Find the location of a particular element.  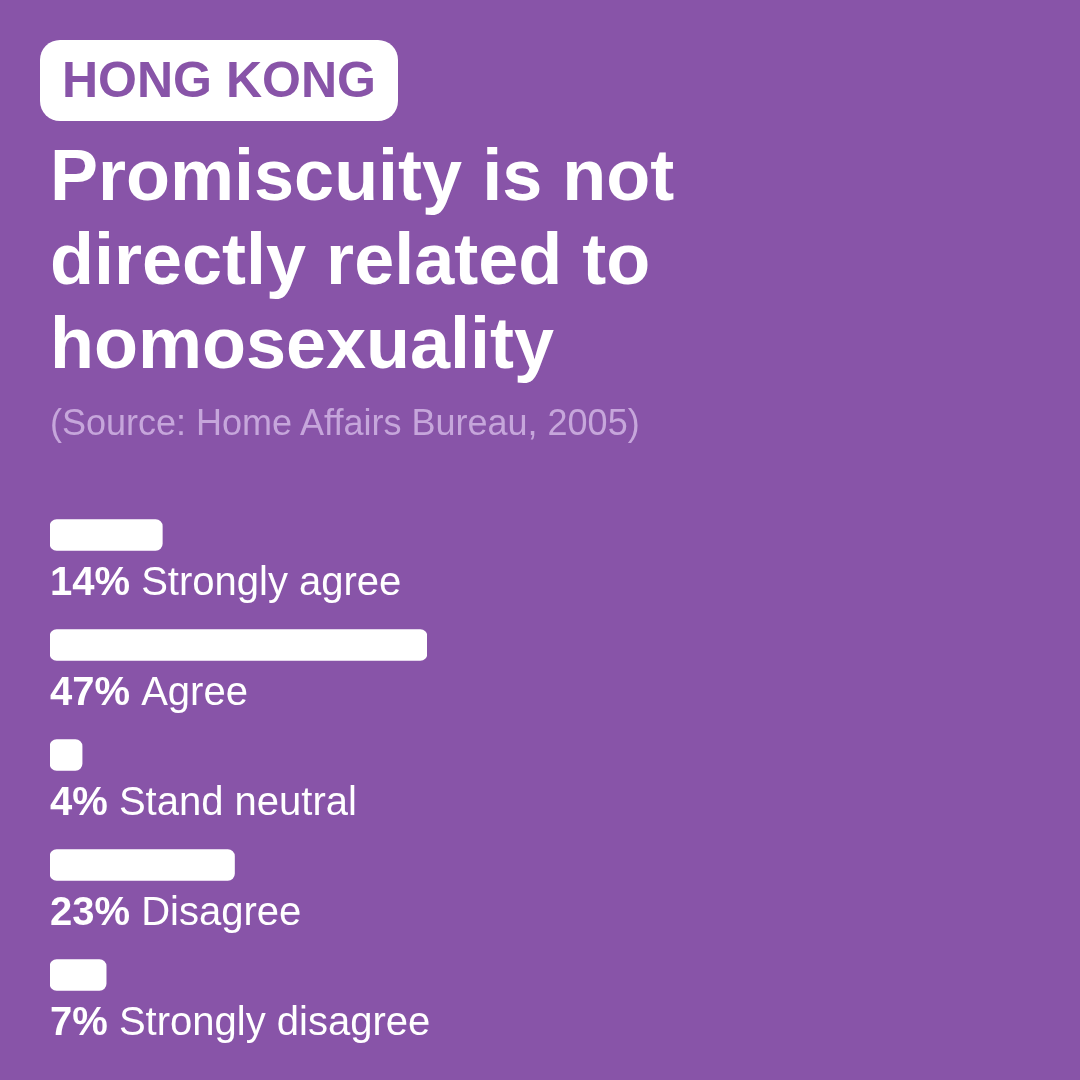

data-label: 14% is located at coordinates (90, 581).